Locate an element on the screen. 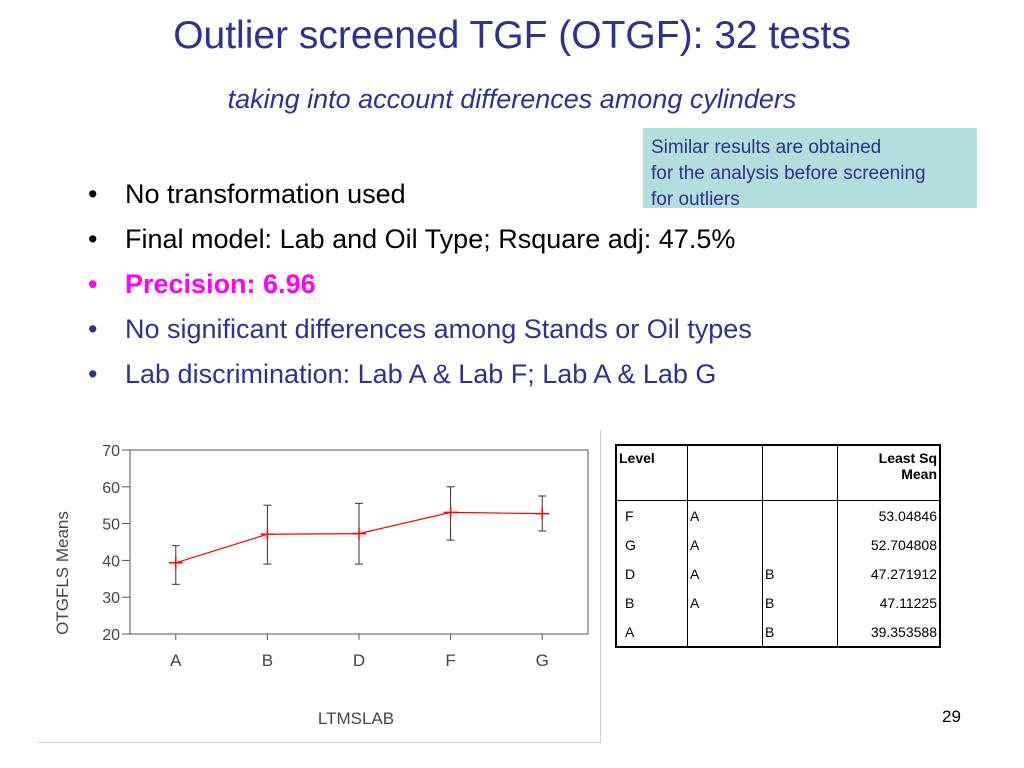 This screenshot has height=768, width=1024. x-tick-label: A is located at coordinates (176, 660).